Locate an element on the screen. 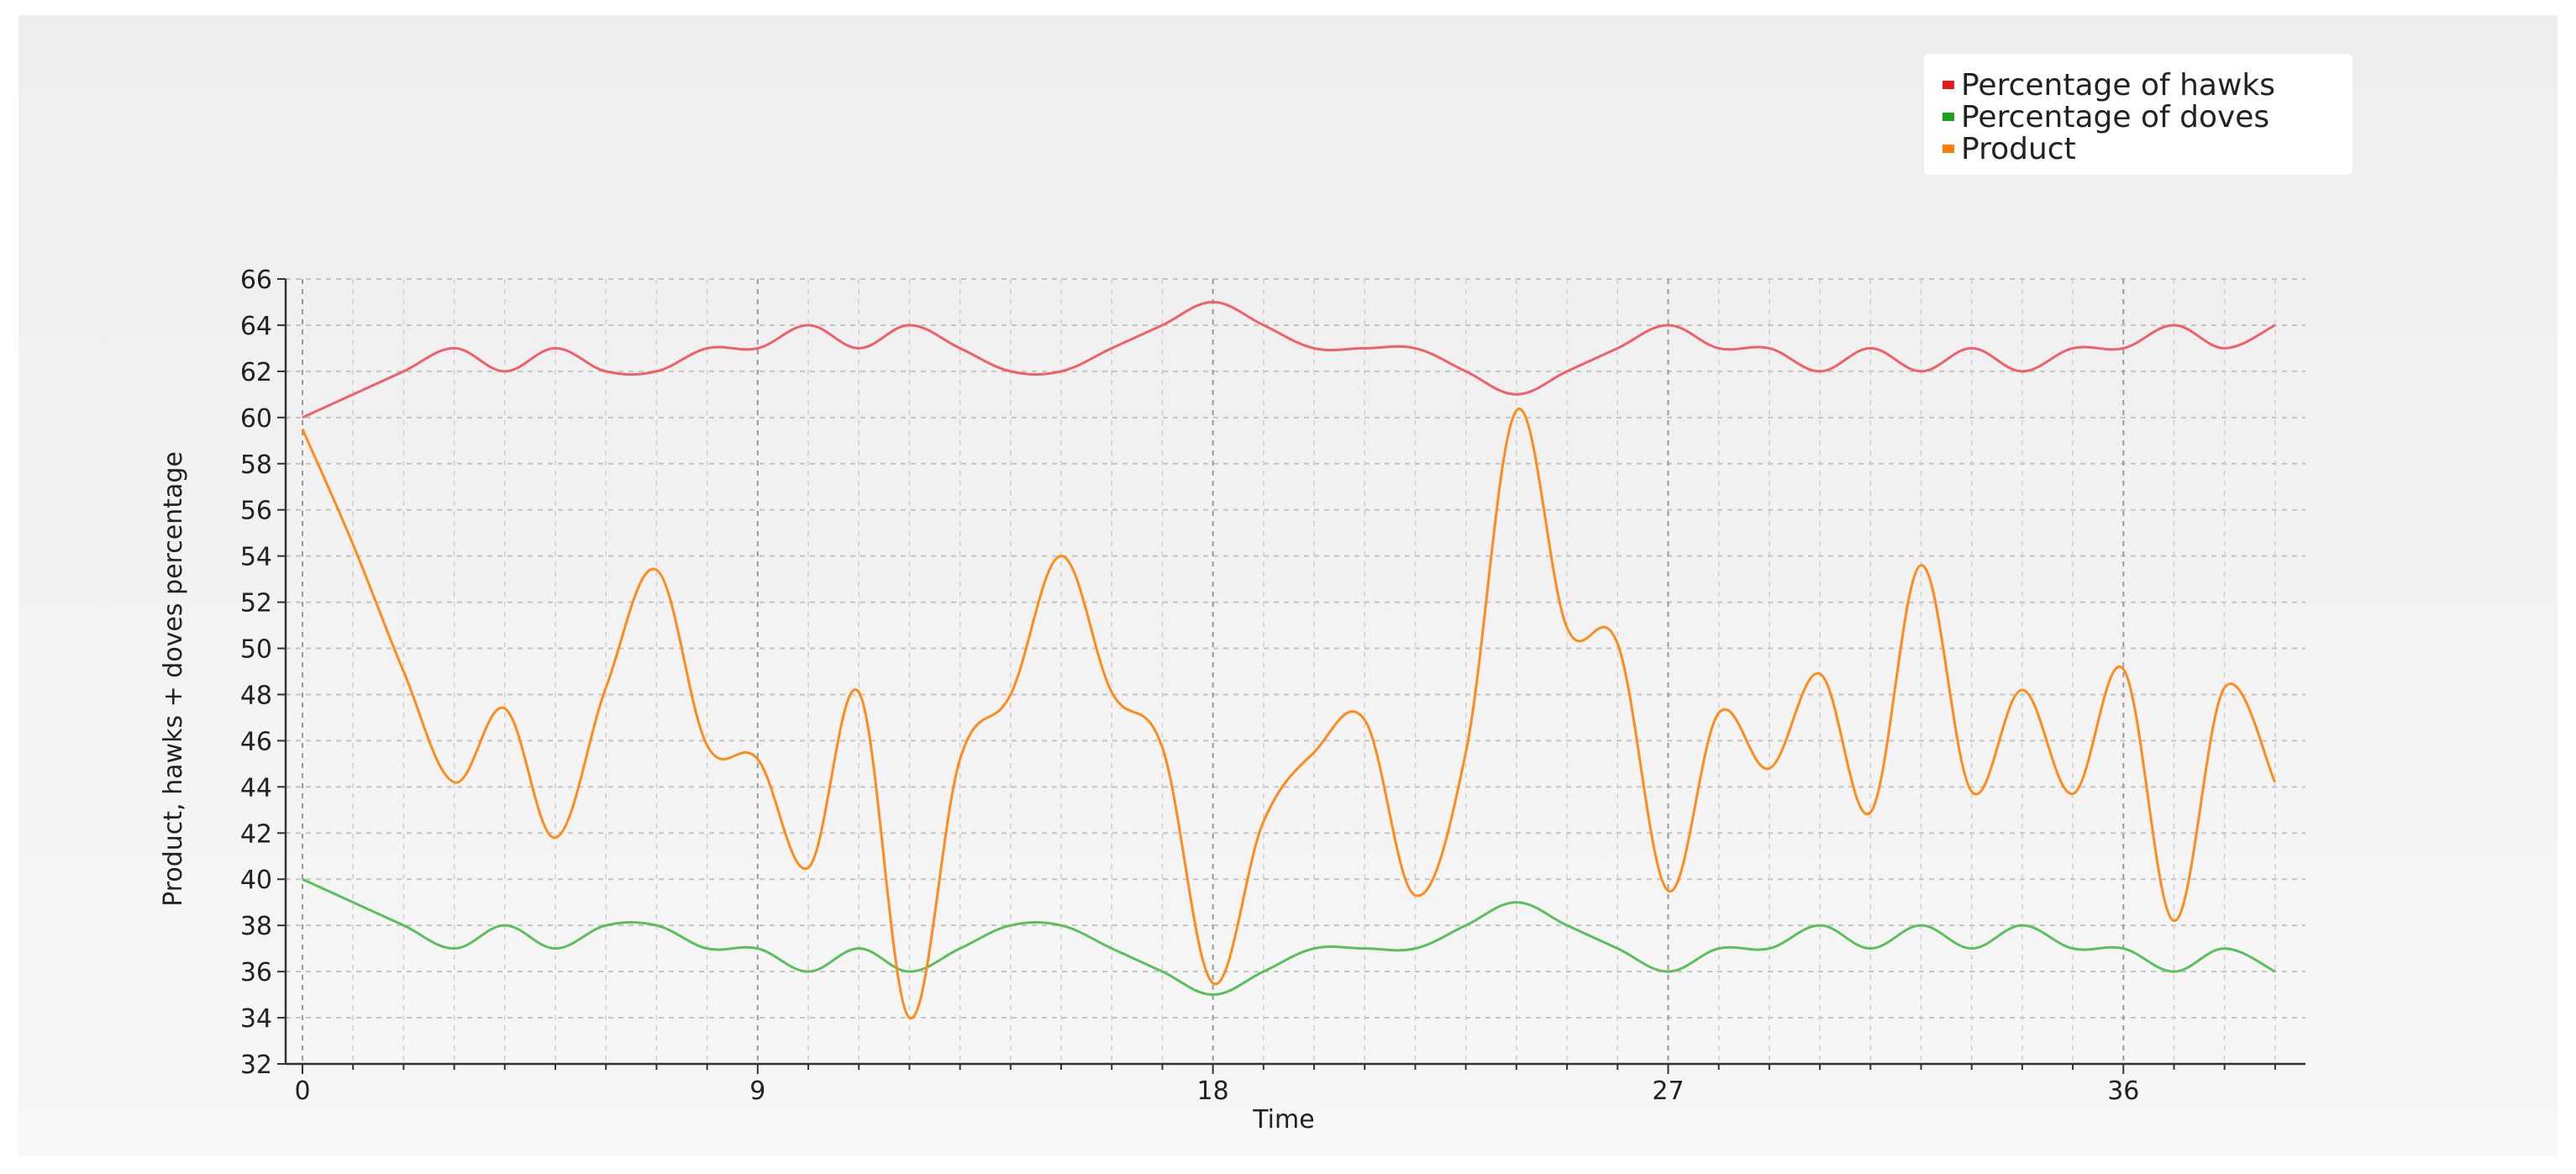 The image size is (2576, 1174). legend-label-doves: Percentage of doves is located at coordinates (2115, 117).